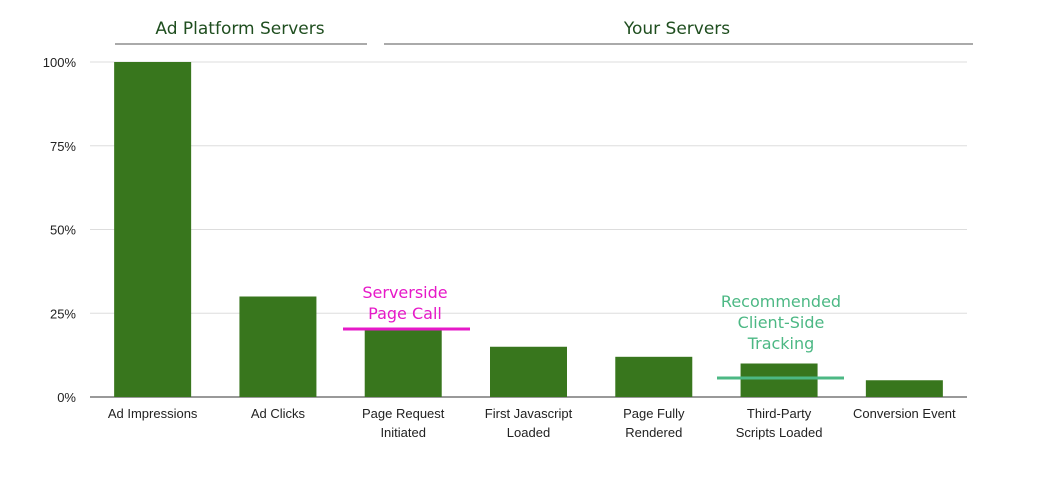 This screenshot has height=484, width=1049. I want to click on x-tick-label: Third-Party Scripts Loaded, so click(779, 423).